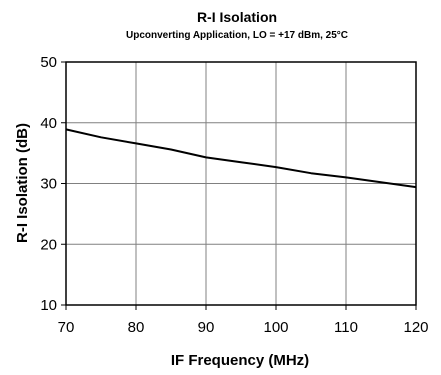 The image size is (441, 375). I want to click on series-line, so click(241, 158).